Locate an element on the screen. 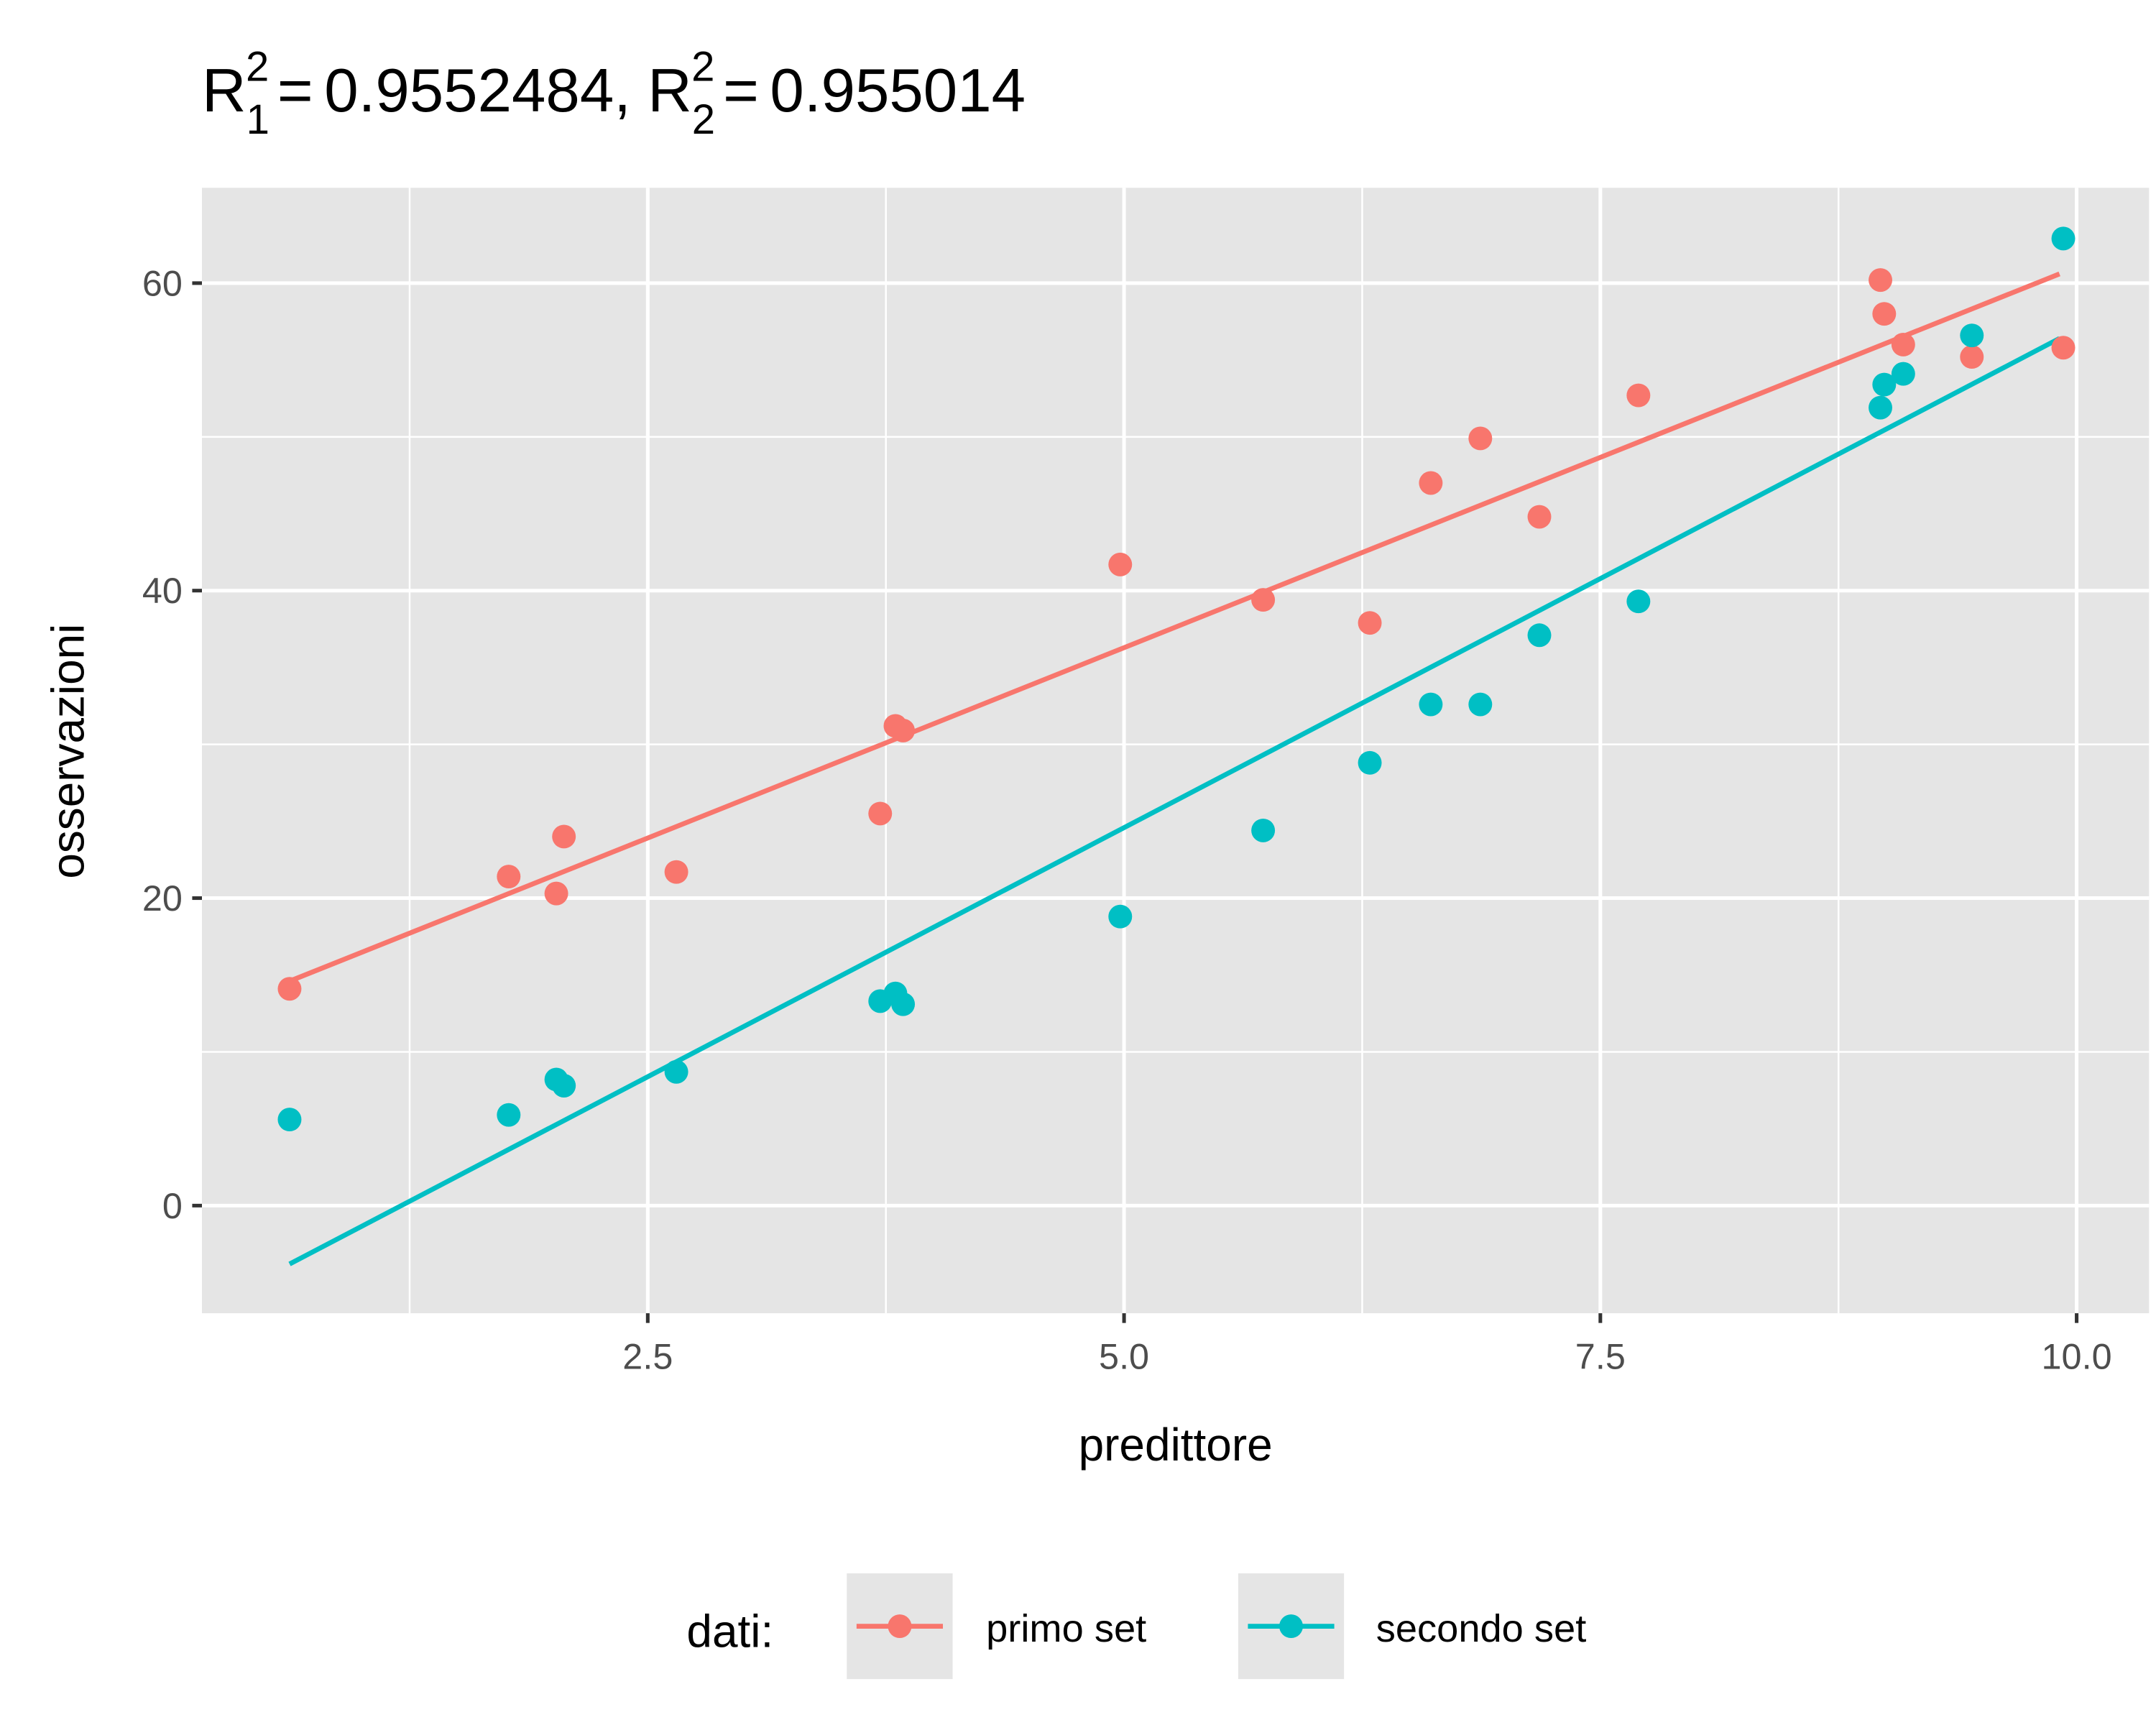 This screenshot has height=1725, width=2156. x-tick-label: 10.0 is located at coordinates (2077, 1356).